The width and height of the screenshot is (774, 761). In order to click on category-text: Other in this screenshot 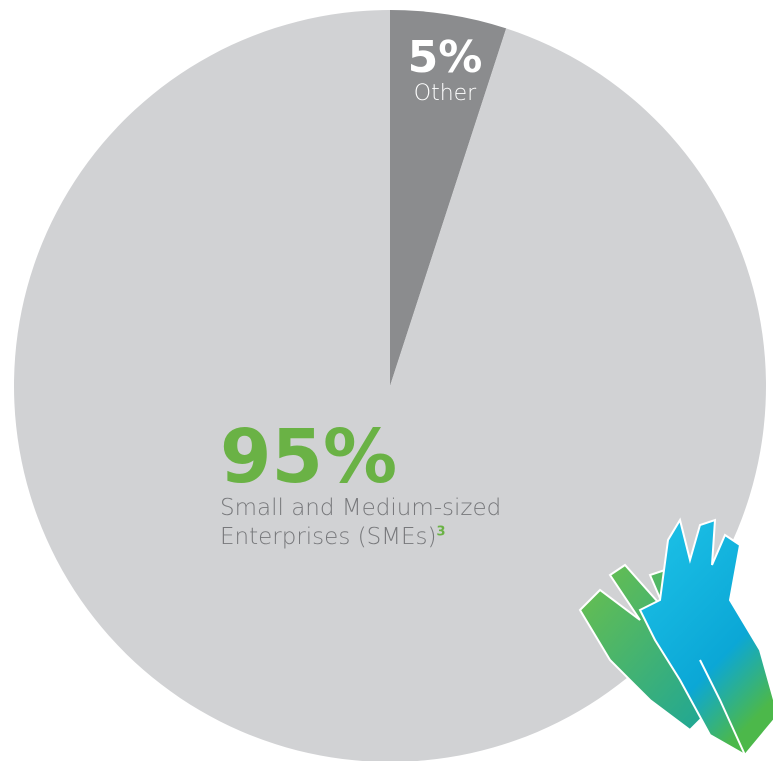, I will do `click(445, 93)`.